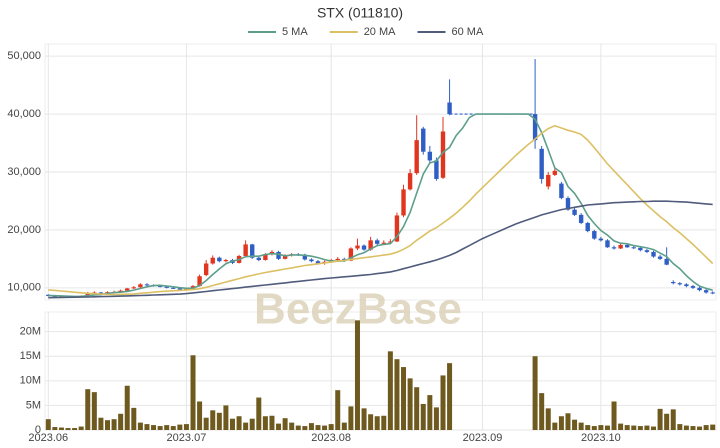 This screenshot has height=448, width=720. What do you see at coordinates (483, 438) in the screenshot?
I see `x-tick-label: 2023.09` at bounding box center [483, 438].